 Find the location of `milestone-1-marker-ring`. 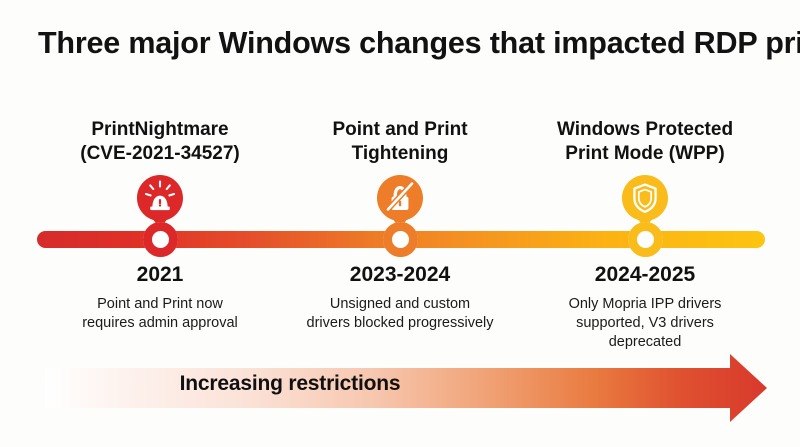

milestone-1-marker-ring is located at coordinates (160, 239).